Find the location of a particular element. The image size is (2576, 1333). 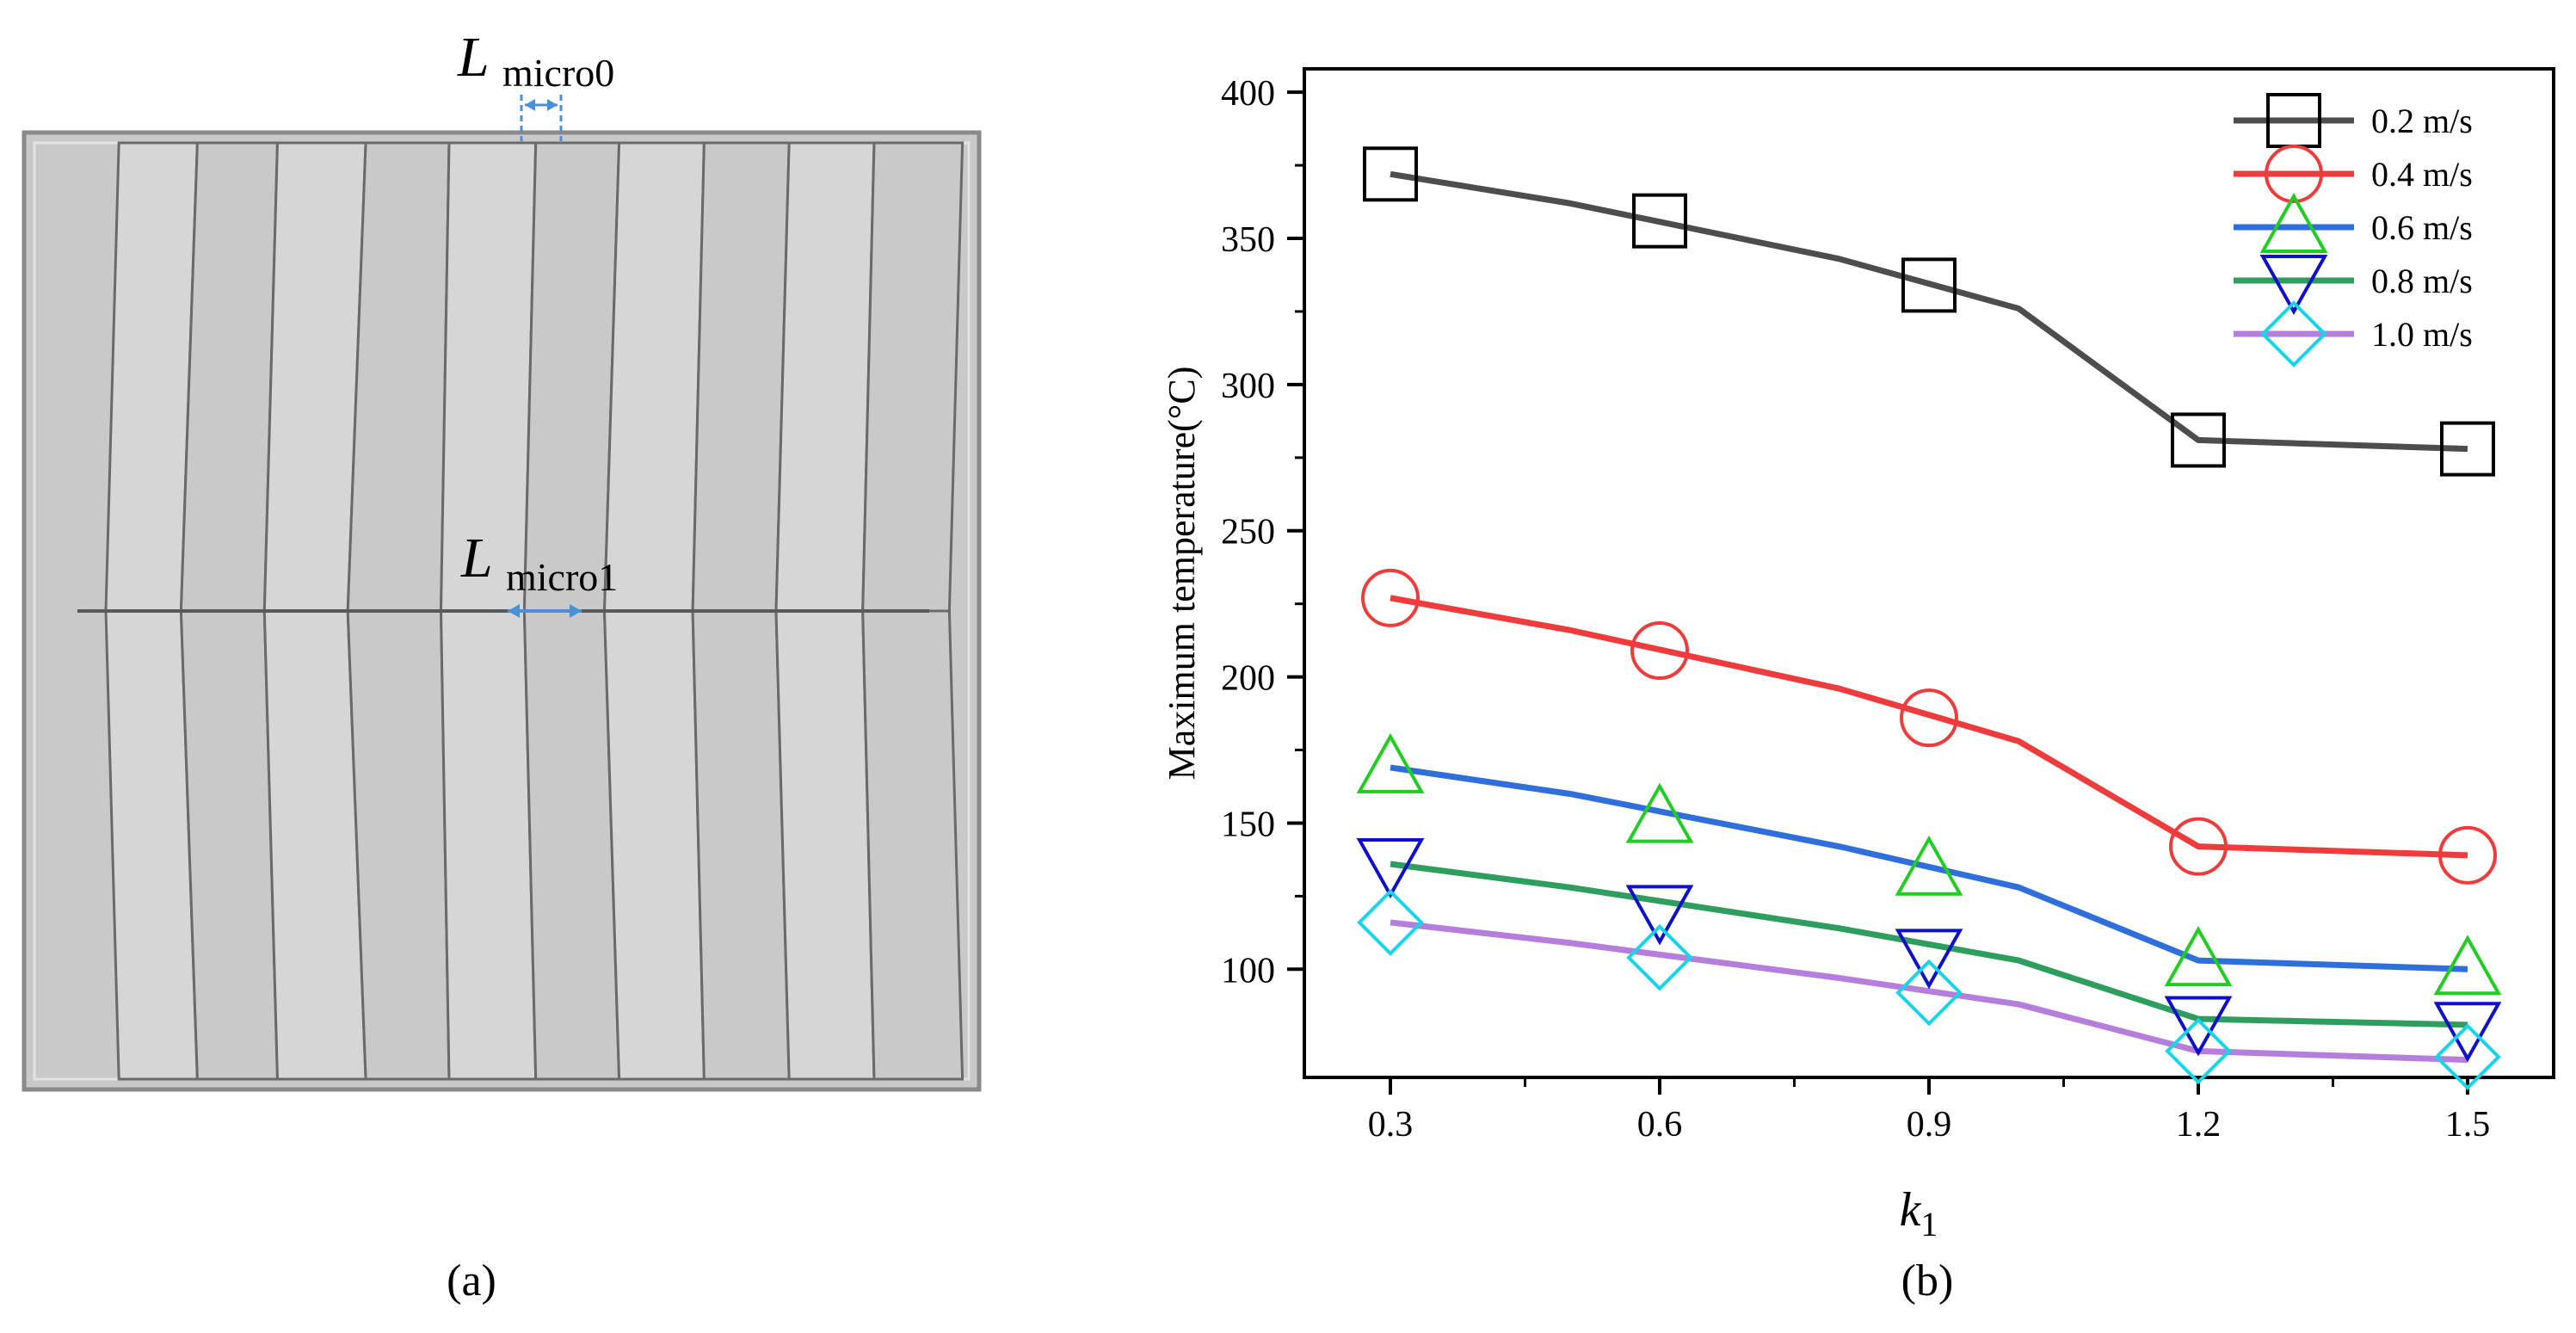

l-micro1-symbol: L is located at coordinates (476, 558).